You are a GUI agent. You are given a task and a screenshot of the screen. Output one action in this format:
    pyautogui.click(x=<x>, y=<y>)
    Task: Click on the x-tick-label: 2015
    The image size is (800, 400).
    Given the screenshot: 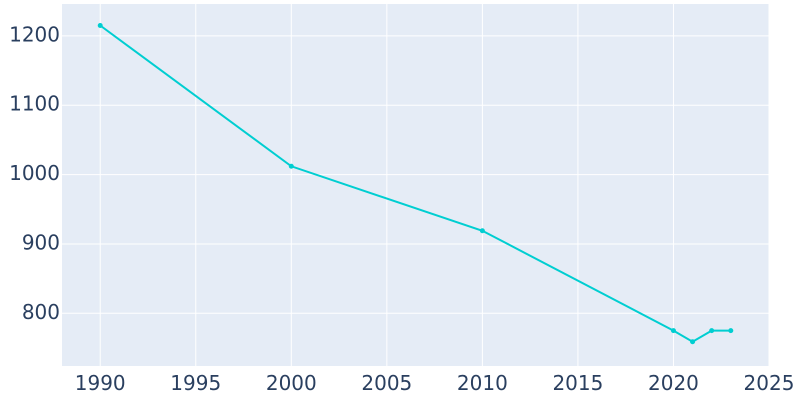 What is the action you would take?
    pyautogui.click(x=577, y=383)
    